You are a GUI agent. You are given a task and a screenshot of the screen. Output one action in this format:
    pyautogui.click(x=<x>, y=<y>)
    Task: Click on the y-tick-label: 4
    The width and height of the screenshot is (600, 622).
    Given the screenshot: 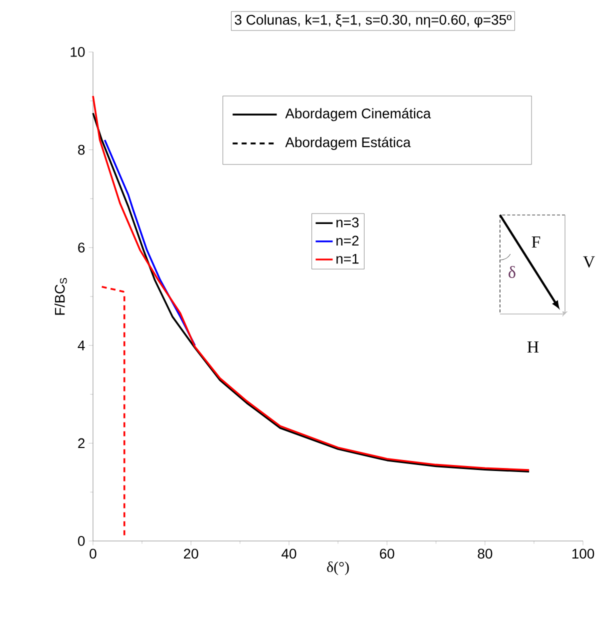 What is the action you would take?
    pyautogui.click(x=81, y=345)
    